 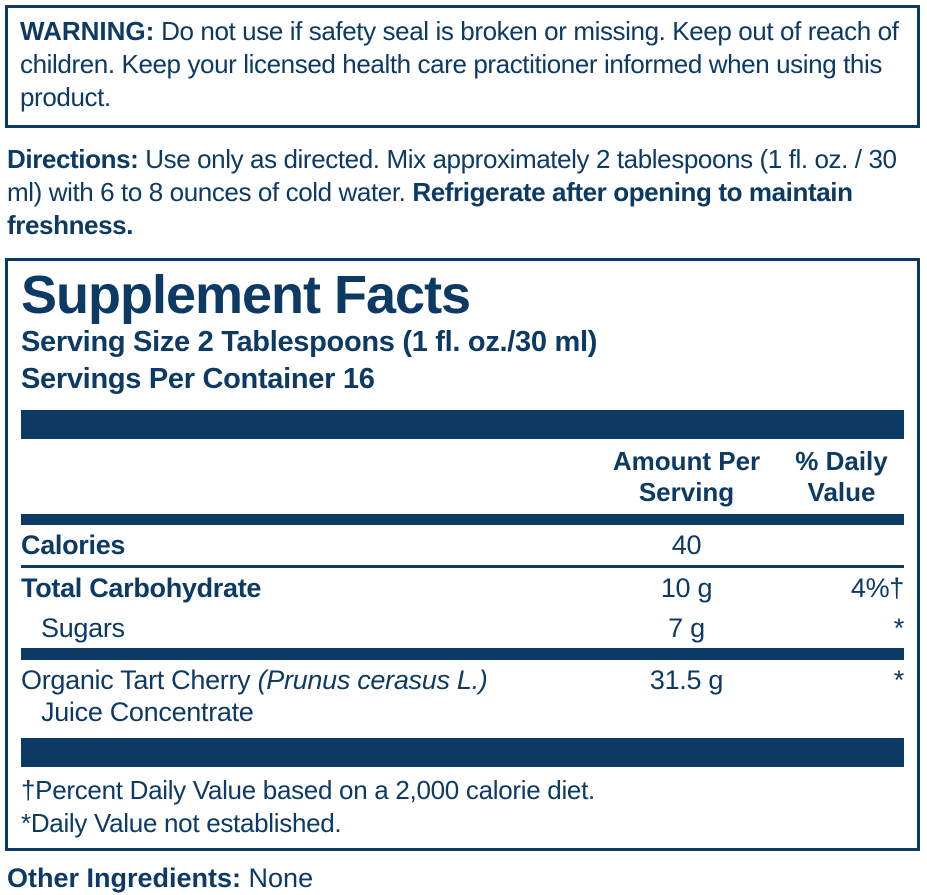 I want to click on row-name: Sugars, so click(x=83, y=628).